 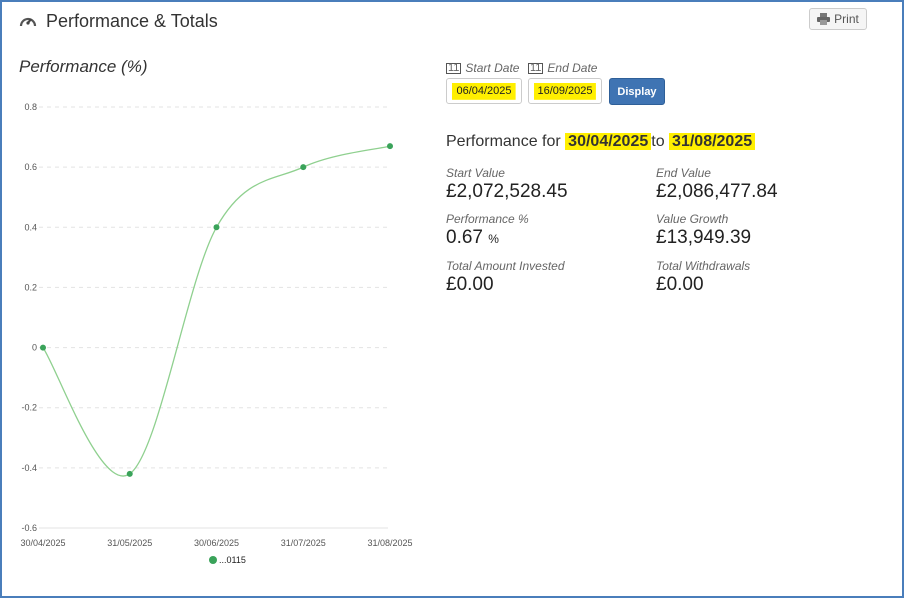 I want to click on stat-label: Value Growth, so click(x=692, y=219).